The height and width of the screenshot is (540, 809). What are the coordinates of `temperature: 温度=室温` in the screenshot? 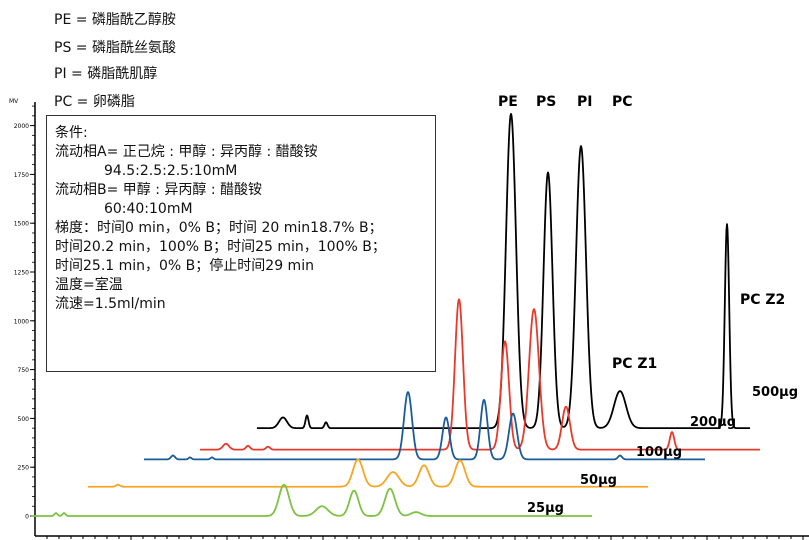 It's located at (89, 285).